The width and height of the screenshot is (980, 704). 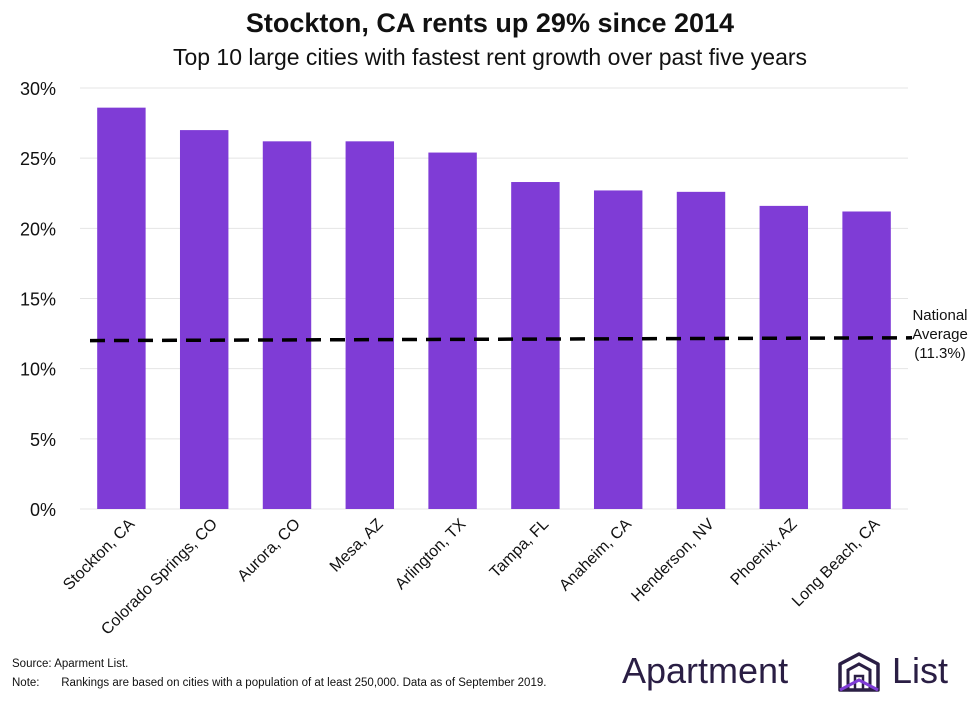 I want to click on y-tick-label: 20%, so click(x=38, y=229).